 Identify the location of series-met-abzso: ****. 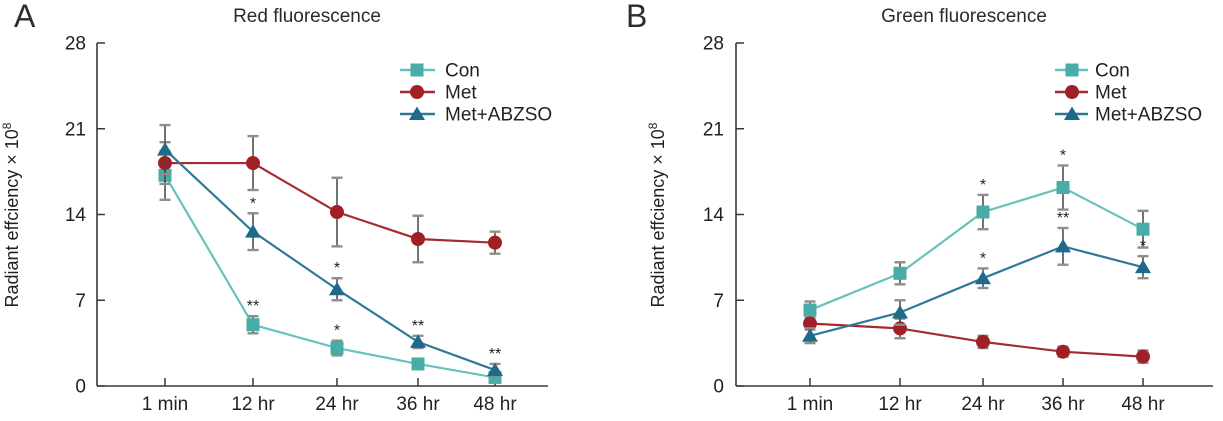
(976, 277).